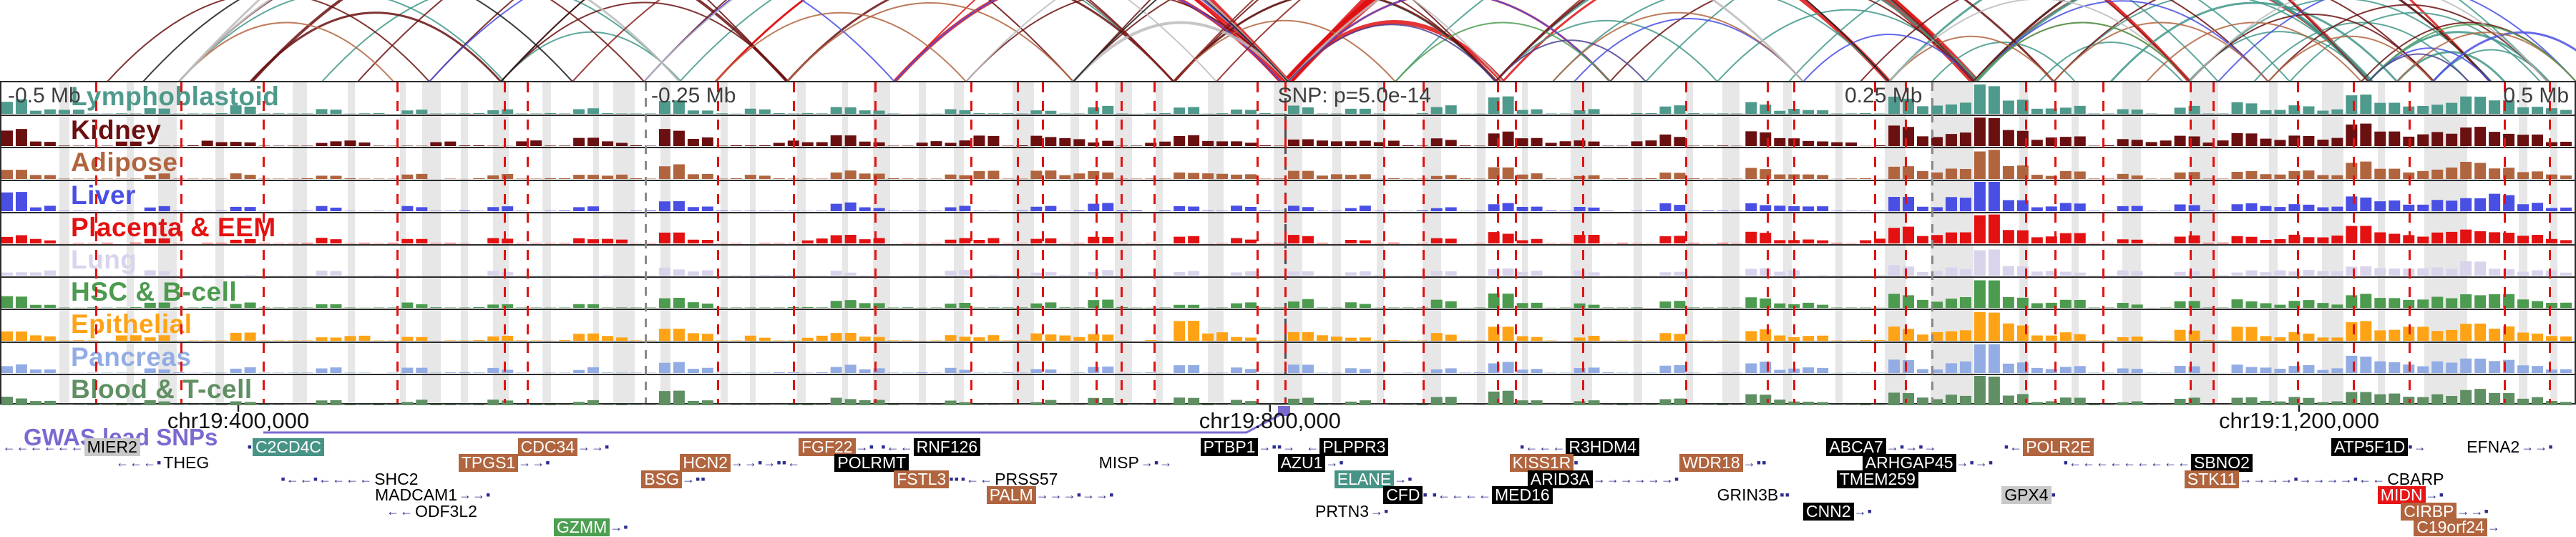 The image size is (2576, 537). I want to click on gene-c19orf24: C19orf24 →, so click(2457, 527).